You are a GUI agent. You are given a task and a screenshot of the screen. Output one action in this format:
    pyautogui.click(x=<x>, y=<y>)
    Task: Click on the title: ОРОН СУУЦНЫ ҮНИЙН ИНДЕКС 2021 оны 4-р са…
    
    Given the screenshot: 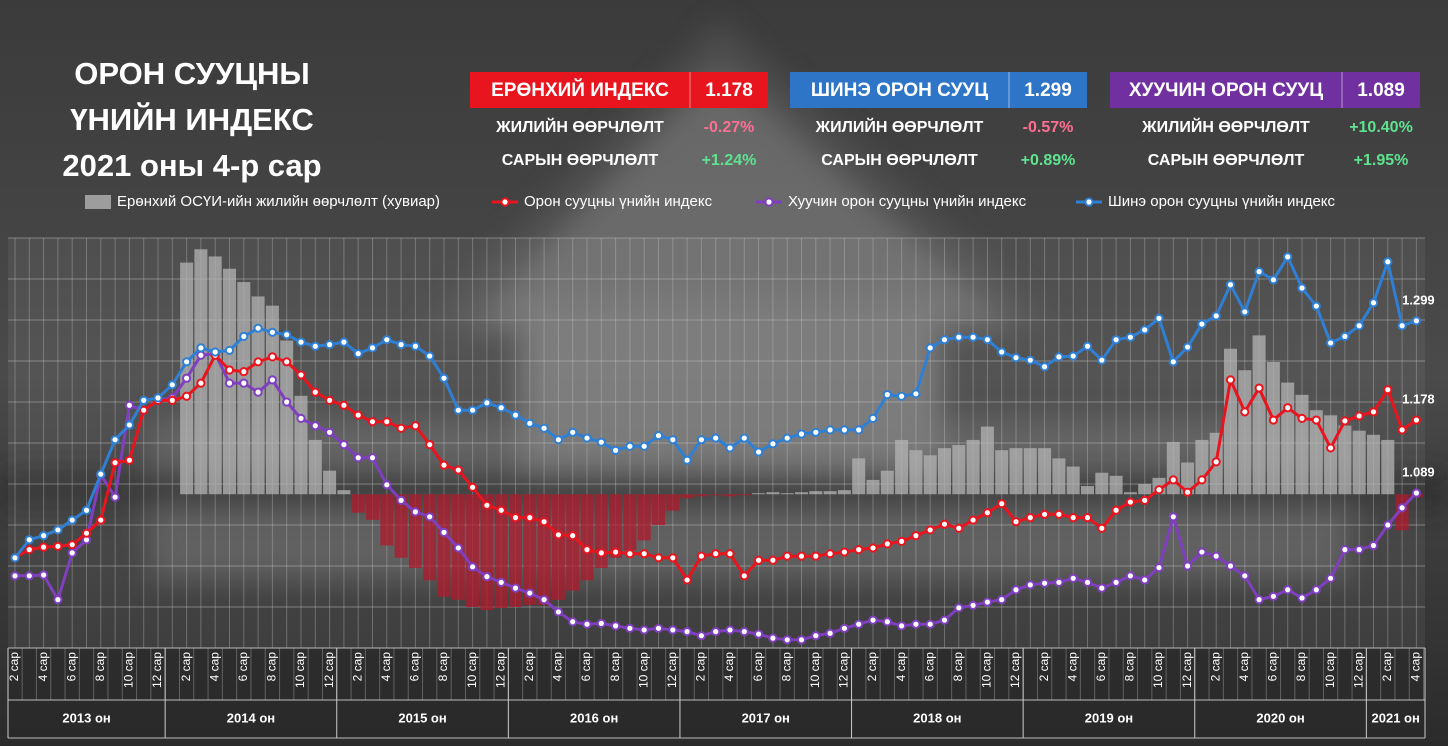 What is the action you would take?
    pyautogui.click(x=191, y=119)
    